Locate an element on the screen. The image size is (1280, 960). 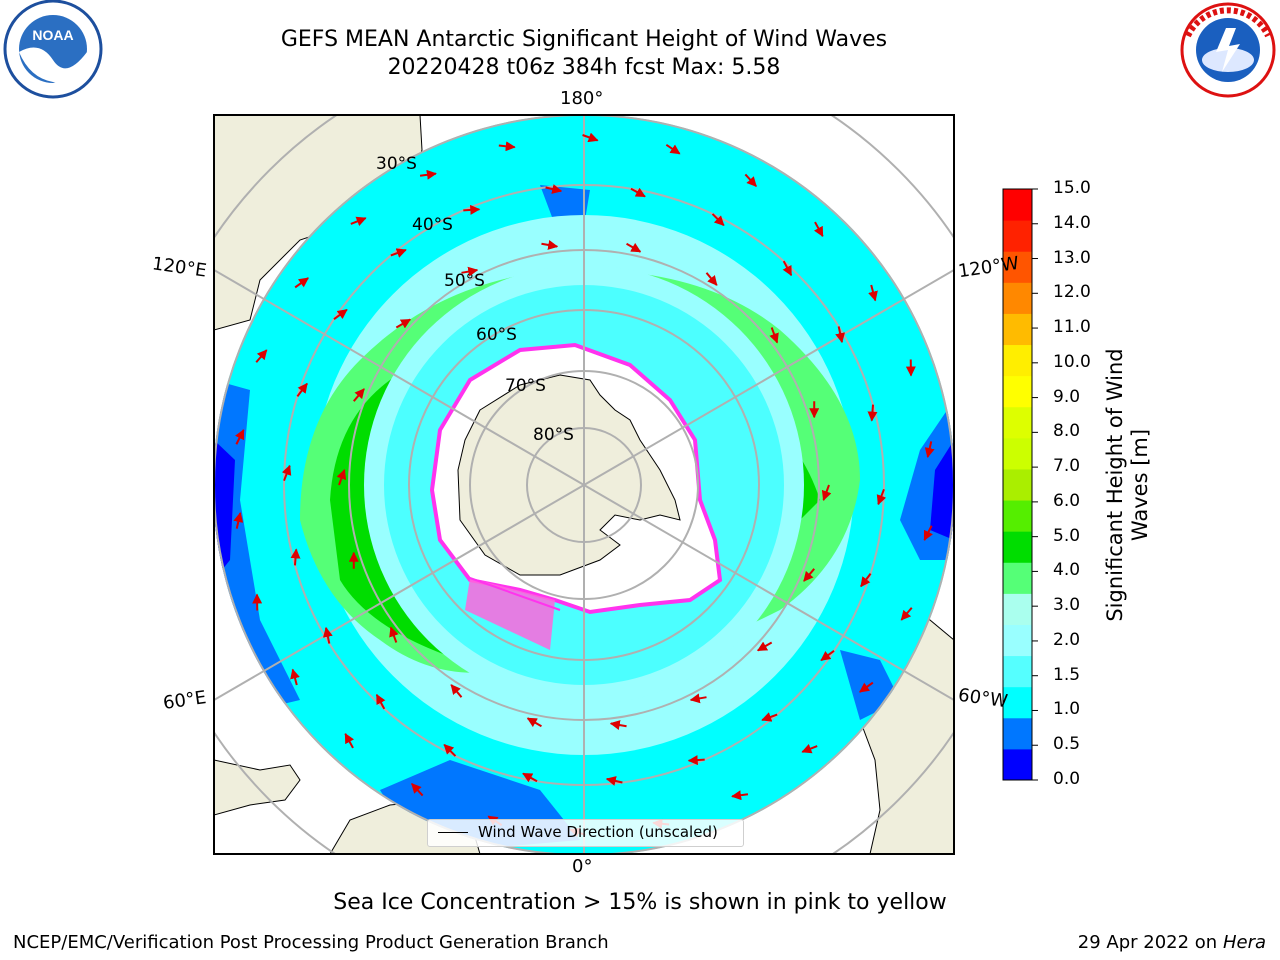
noaa-logo-text: NOAA is located at coordinates (52, 35).